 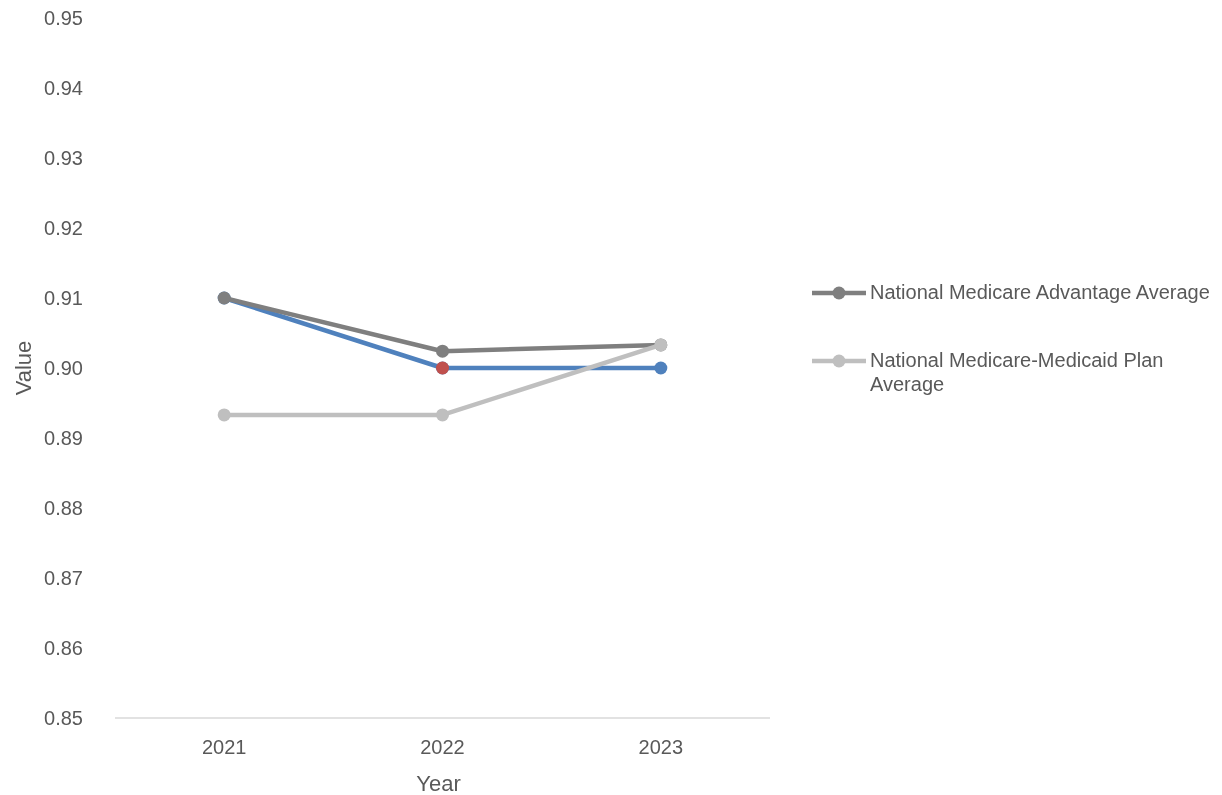 What do you see at coordinates (63, 508) in the screenshot?
I see `y-tick-label: 0.88` at bounding box center [63, 508].